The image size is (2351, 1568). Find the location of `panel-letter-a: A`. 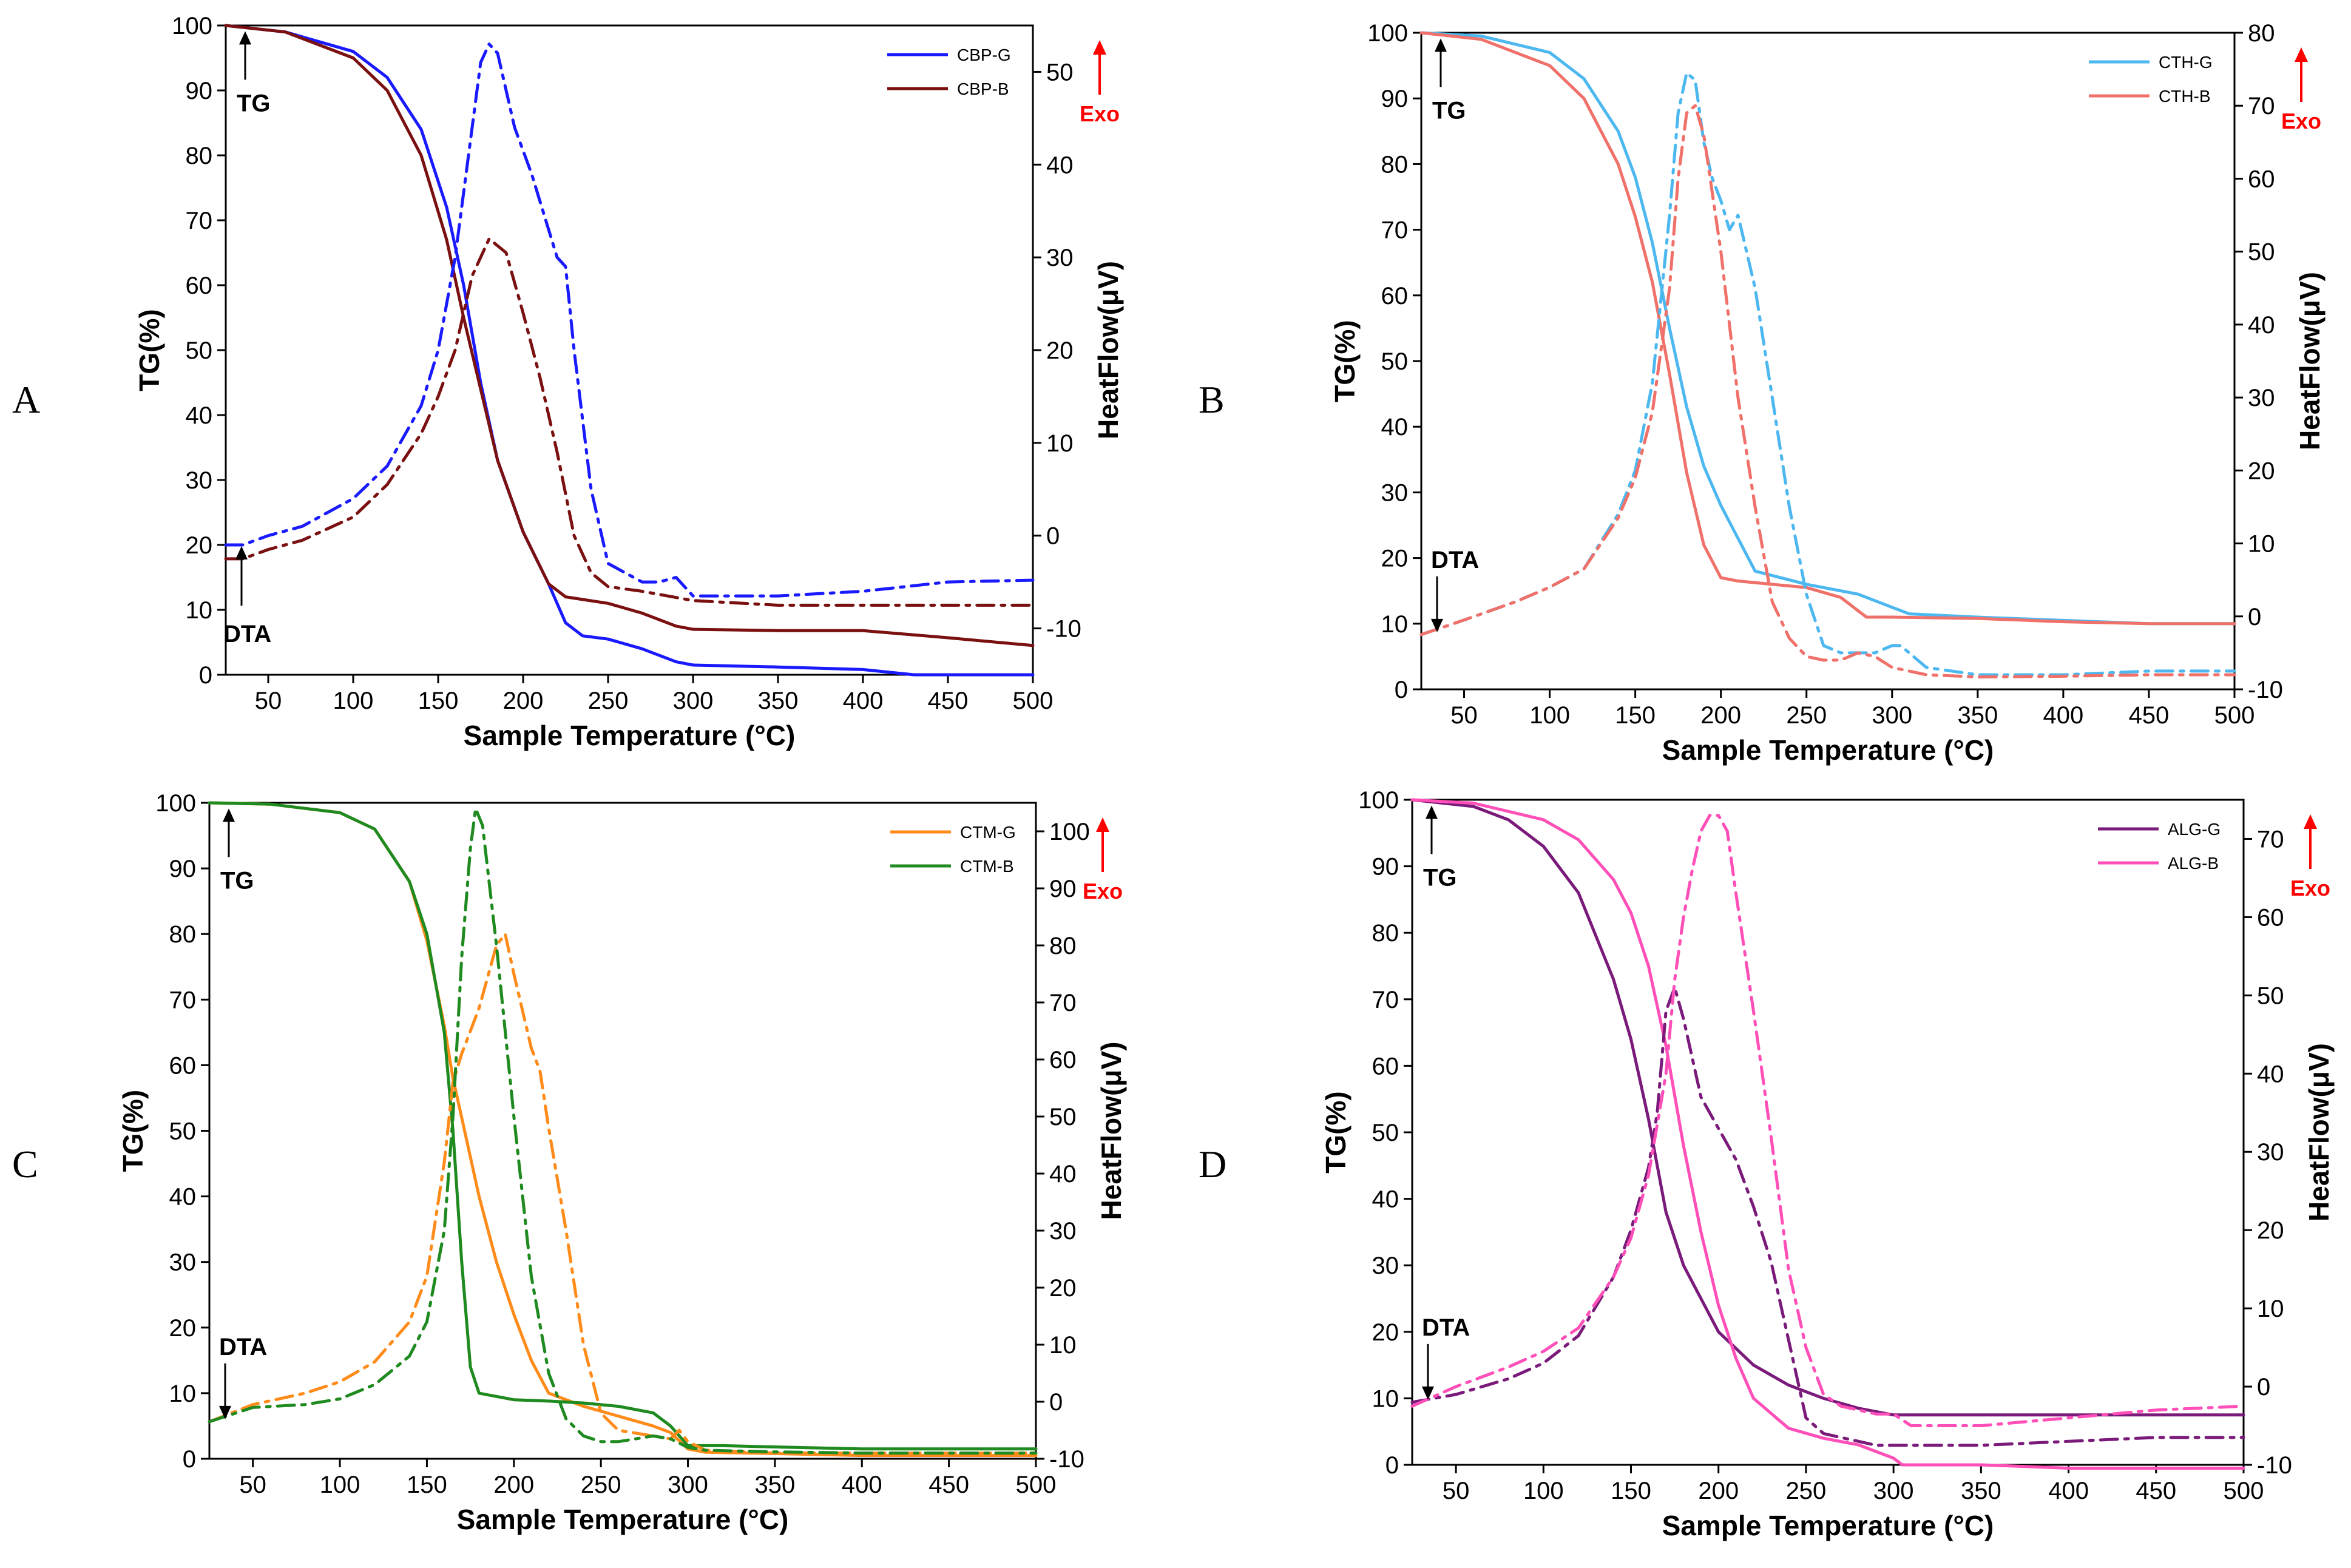

panel-letter-a: A is located at coordinates (26, 400).